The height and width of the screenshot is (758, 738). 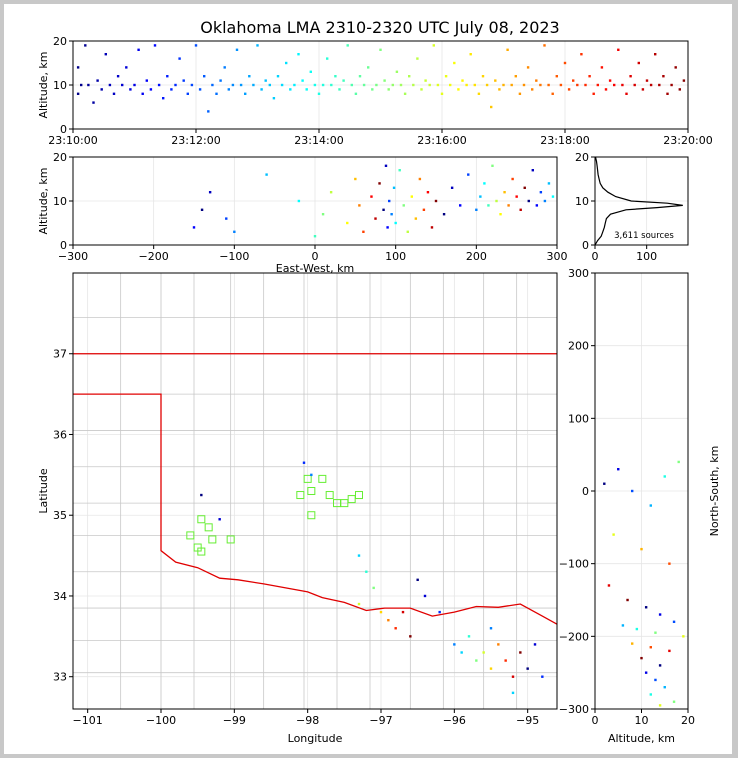 What do you see at coordinates (644, 236) in the screenshot?
I see `source-count-annotation: 3,611 sources` at bounding box center [644, 236].